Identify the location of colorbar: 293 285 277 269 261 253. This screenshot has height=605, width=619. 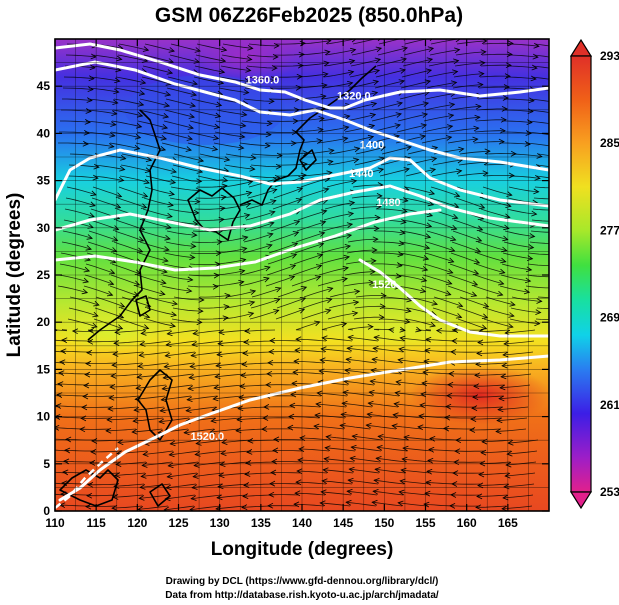
(594, 274).